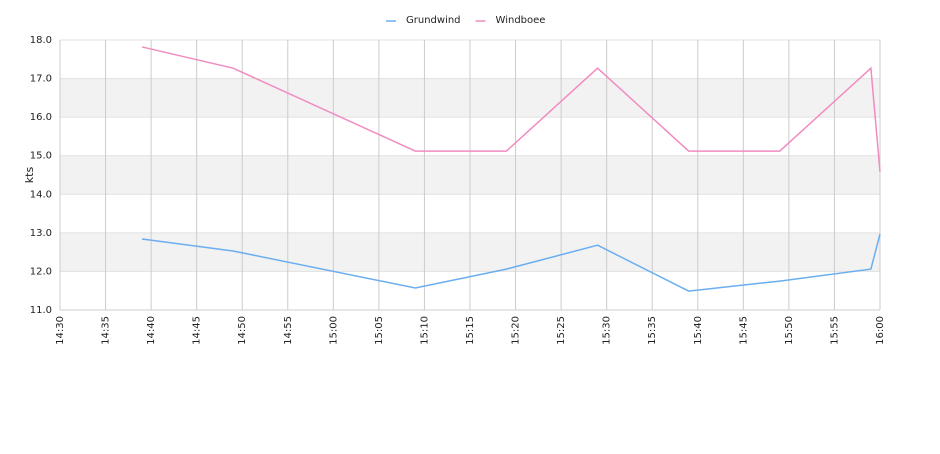 The height and width of the screenshot is (454, 940). I want to click on x-tick-label: 14:30, so click(60, 330).